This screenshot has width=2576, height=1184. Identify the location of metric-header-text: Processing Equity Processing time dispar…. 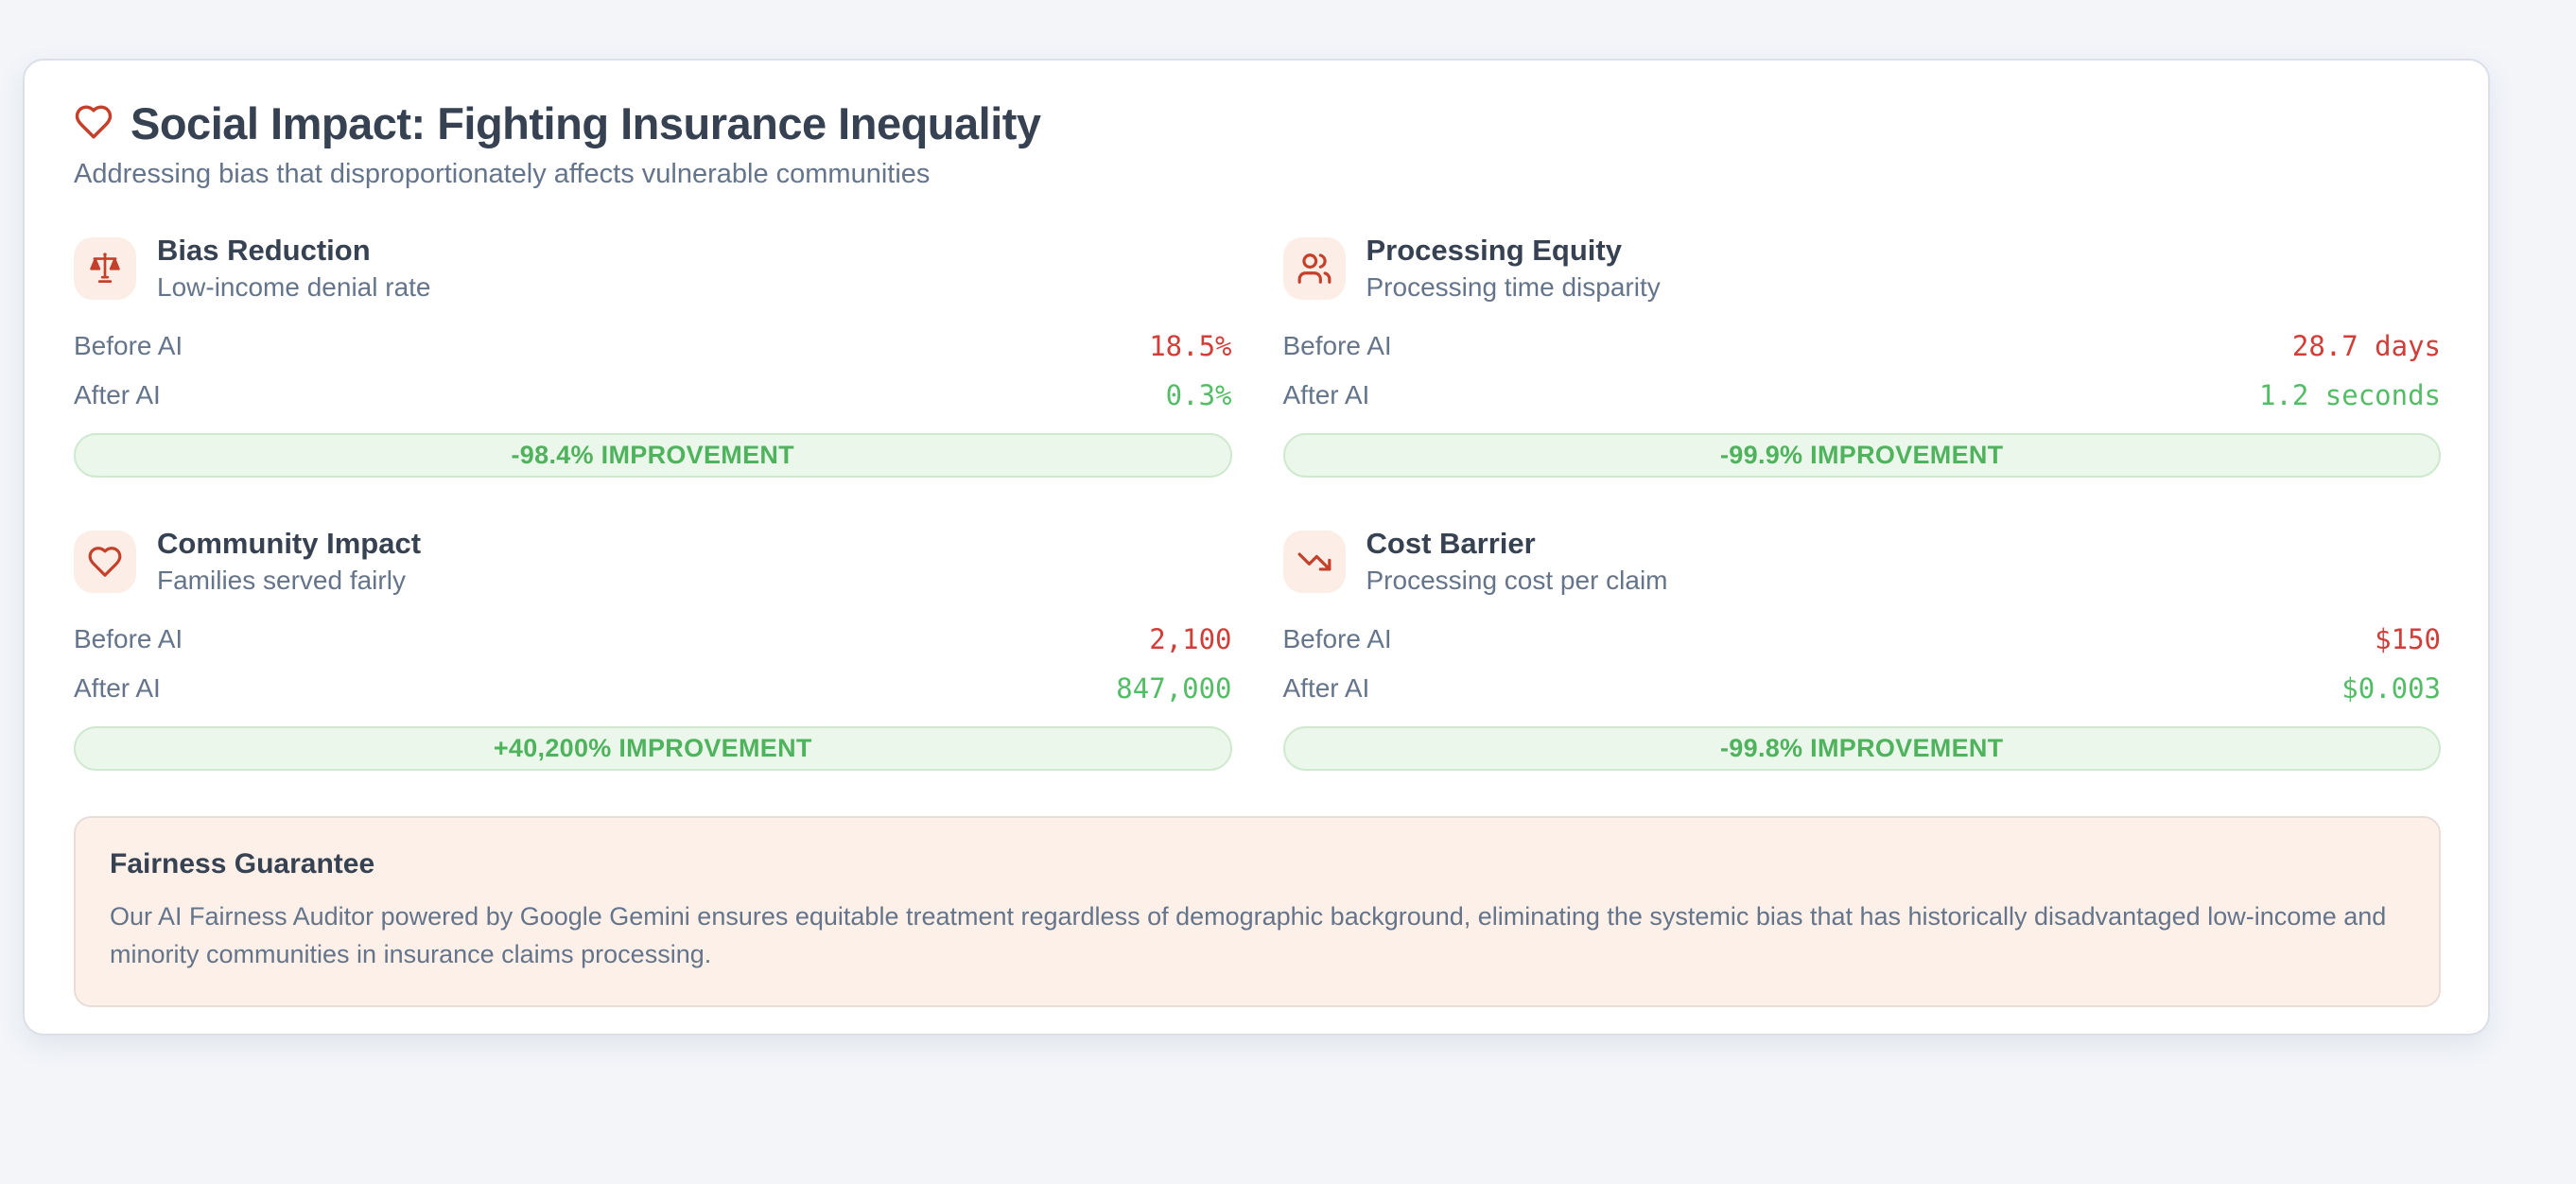
(1513, 268).